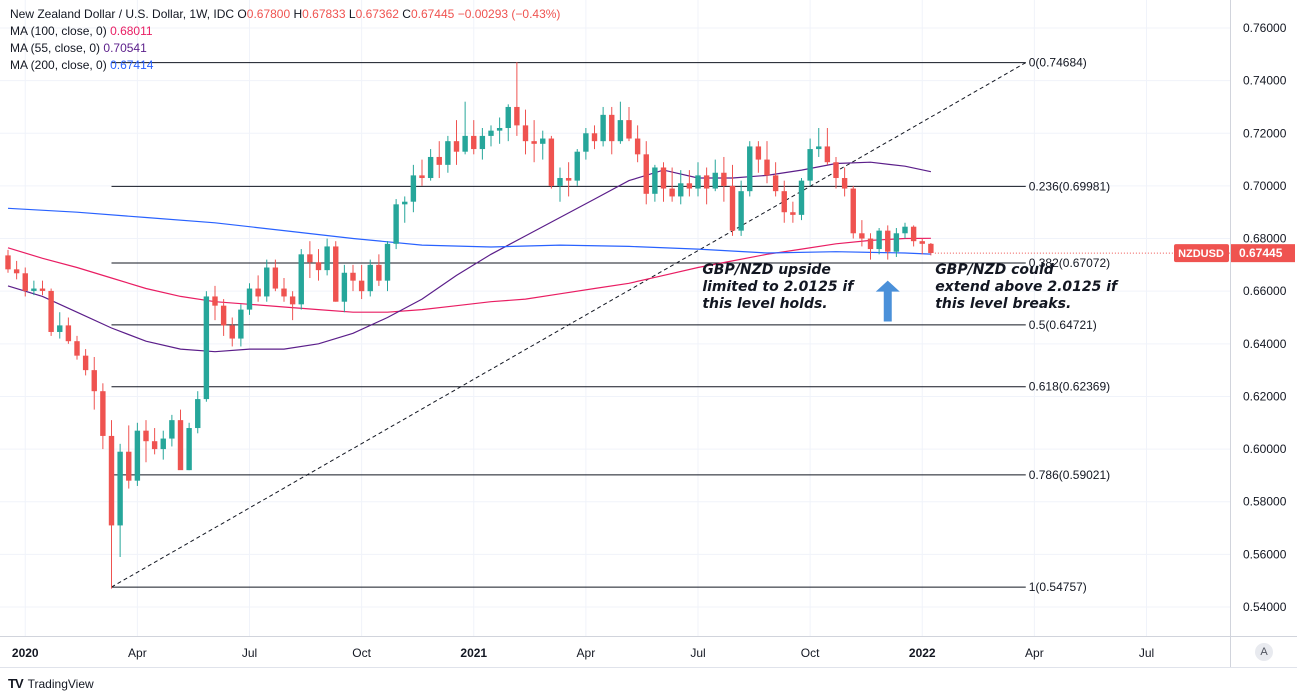 This screenshot has width=1297, height=700. Describe the element at coordinates (1265, 133) in the screenshot. I see `y-tick-label: 0.72000` at that location.